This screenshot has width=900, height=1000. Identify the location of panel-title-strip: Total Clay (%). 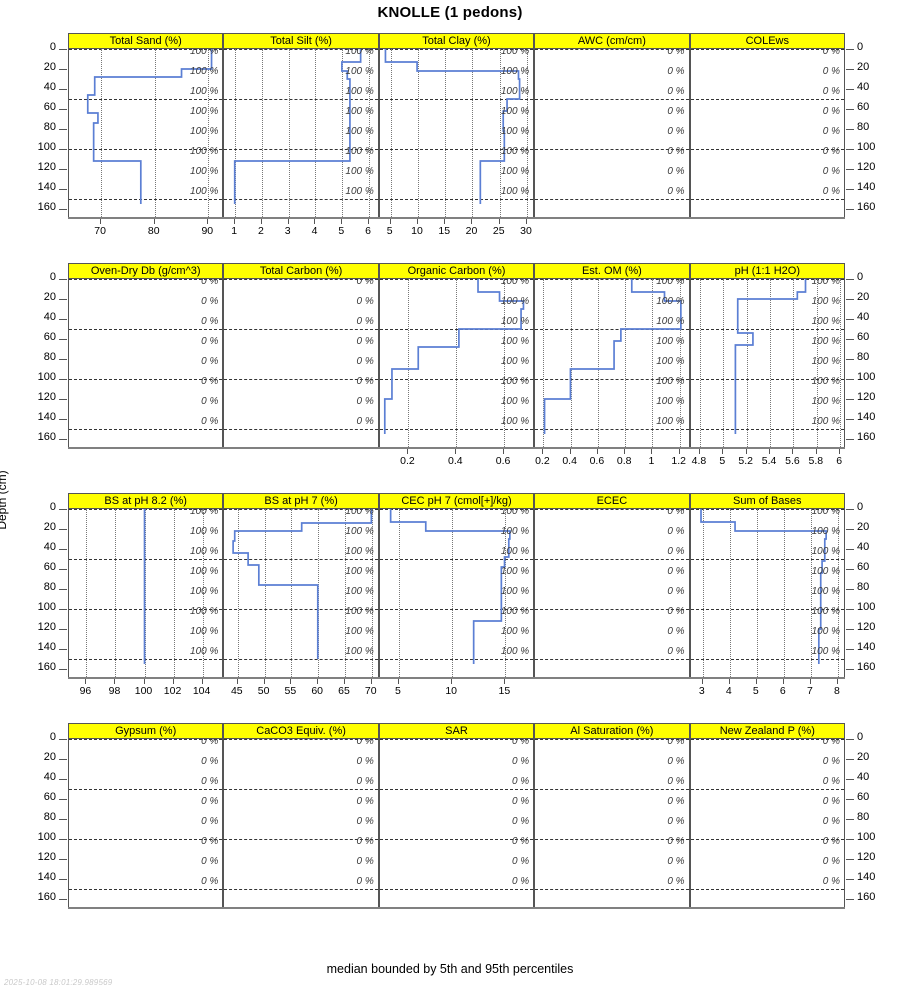
(456, 41).